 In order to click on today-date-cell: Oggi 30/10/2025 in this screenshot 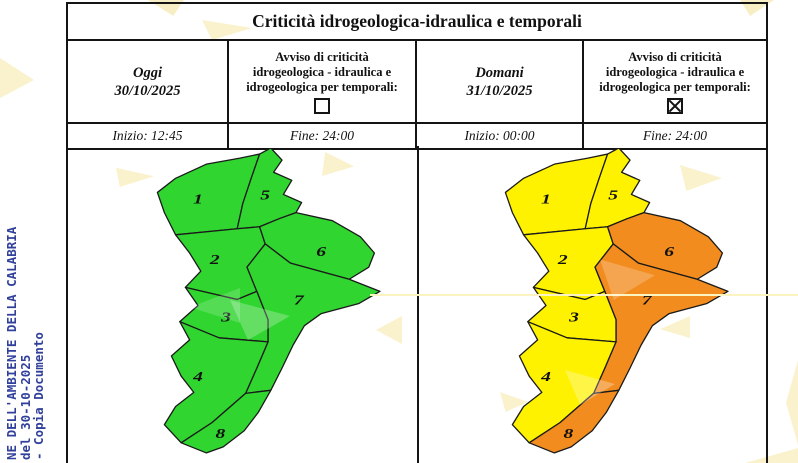, I will do `click(147, 80)`.